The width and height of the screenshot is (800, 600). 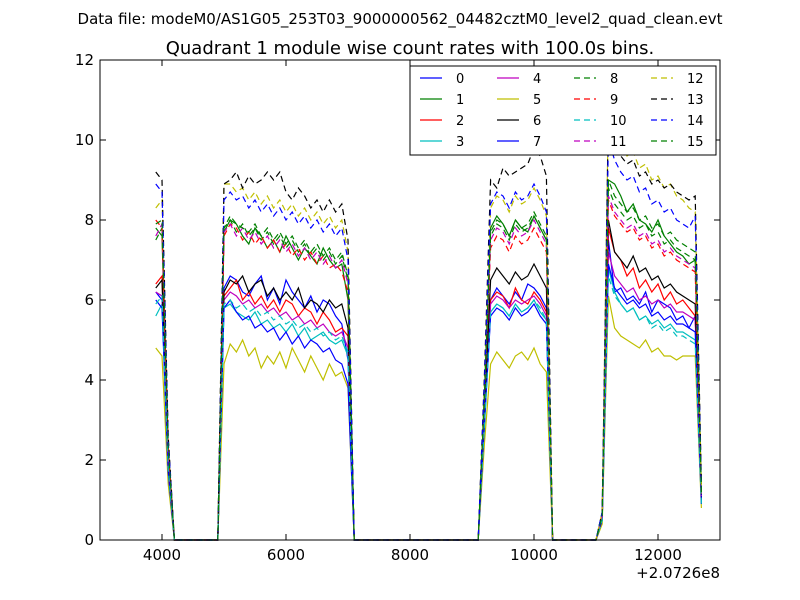 I want to click on legend-label-4: 4, so click(x=537, y=79).